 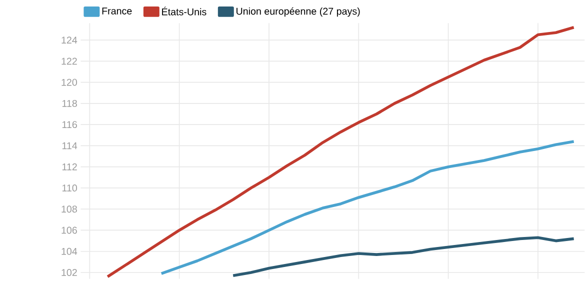 What do you see at coordinates (69, 82) in the screenshot?
I see `y-tick-label: 120` at bounding box center [69, 82].